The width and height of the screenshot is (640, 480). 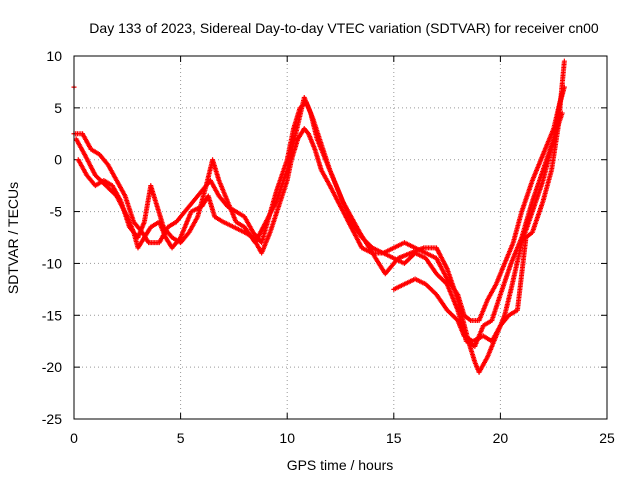 What do you see at coordinates (394, 438) in the screenshot?
I see `x-tick-label: 15` at bounding box center [394, 438].